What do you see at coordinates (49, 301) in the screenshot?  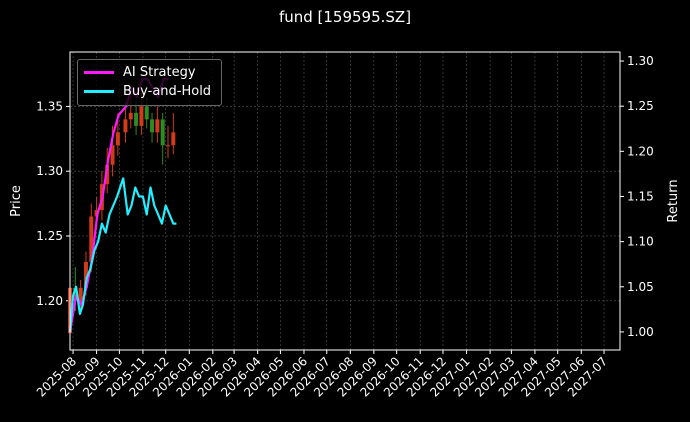 I see `y-left-tick-label-1.20: 1.20` at bounding box center [49, 301].